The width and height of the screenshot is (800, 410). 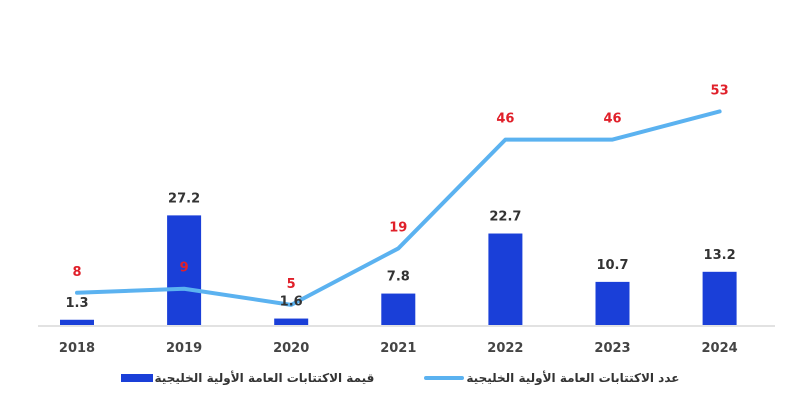 What do you see at coordinates (612, 348) in the screenshot?
I see `x-tick-label: 2023` at bounding box center [612, 348].